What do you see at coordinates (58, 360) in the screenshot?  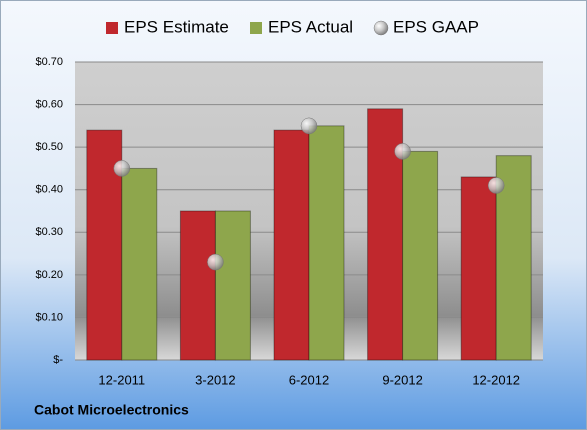 I see `y-tick-label: $-` at bounding box center [58, 360].